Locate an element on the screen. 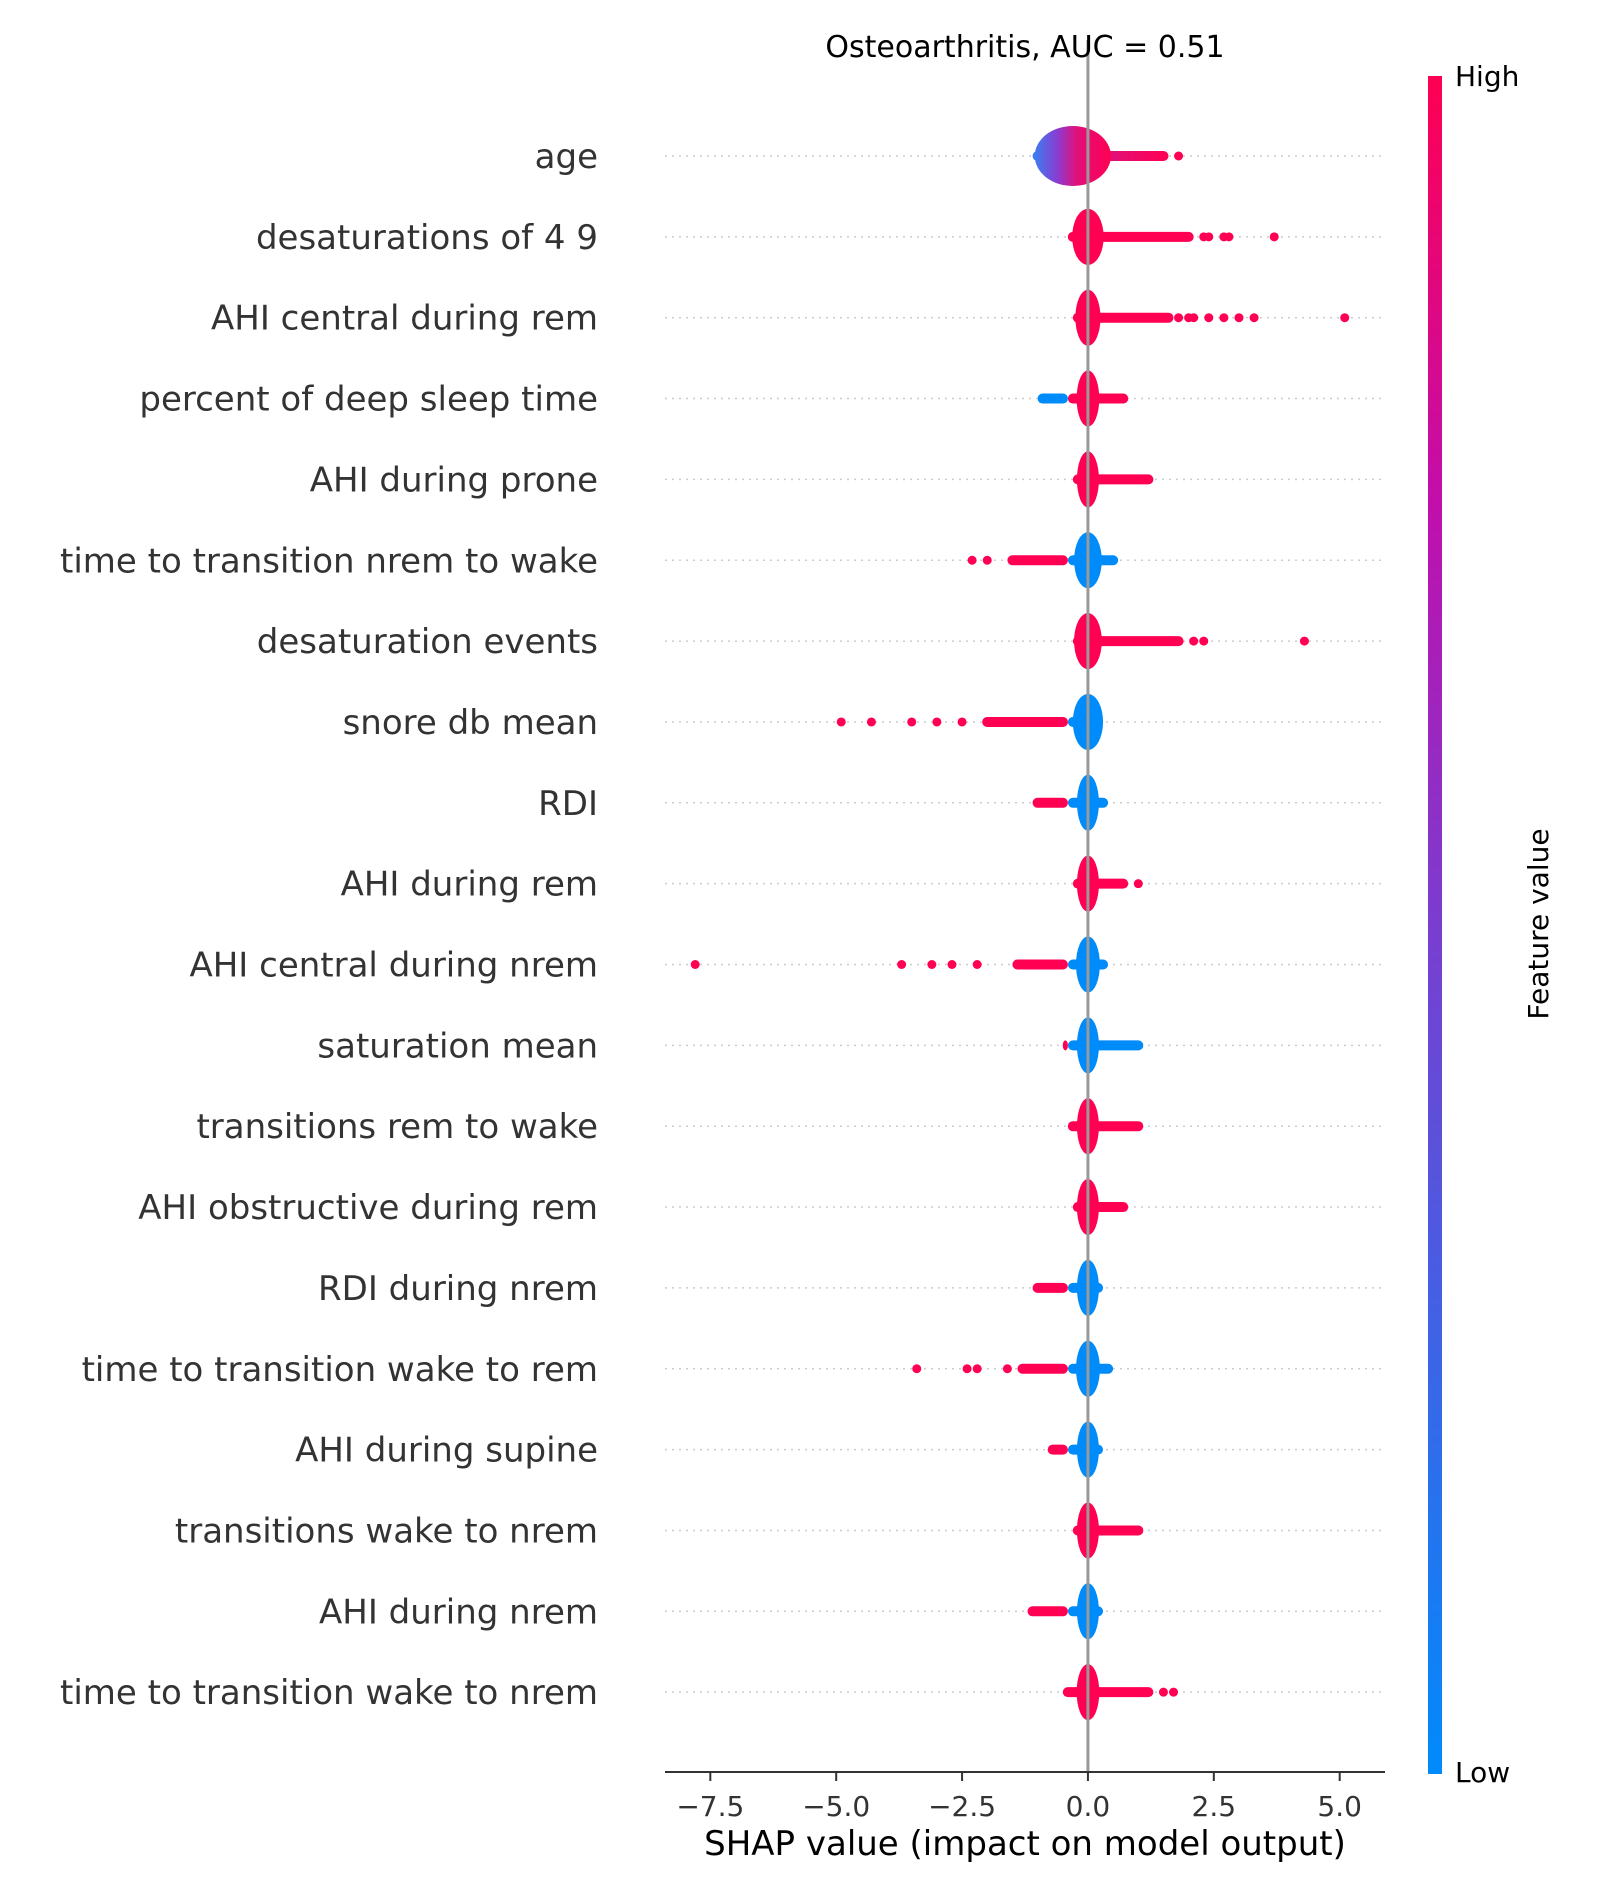 This screenshot has height=1900, width=1600. feature-row: time to transition wake to rem is located at coordinates (733, 1368).